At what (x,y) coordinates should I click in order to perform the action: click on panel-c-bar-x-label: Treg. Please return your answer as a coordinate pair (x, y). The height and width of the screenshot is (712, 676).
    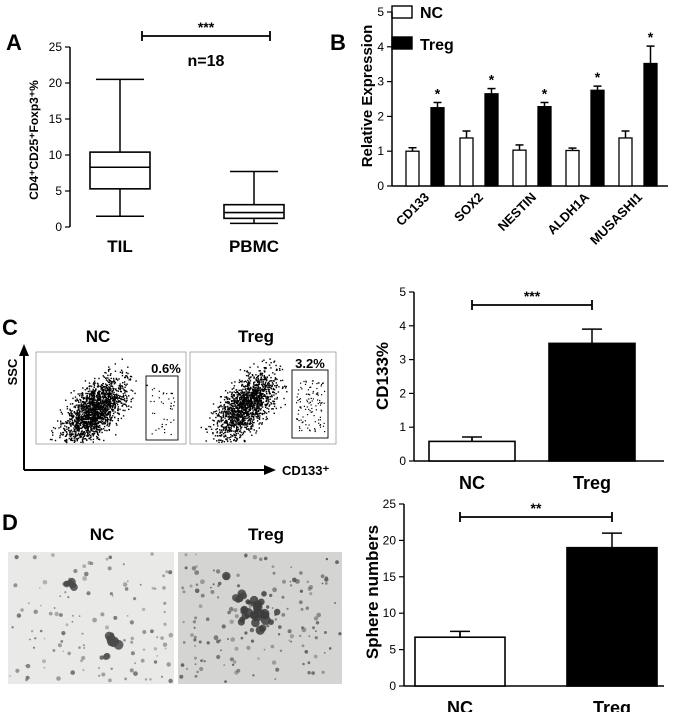
    Looking at the image, I should click on (592, 483).